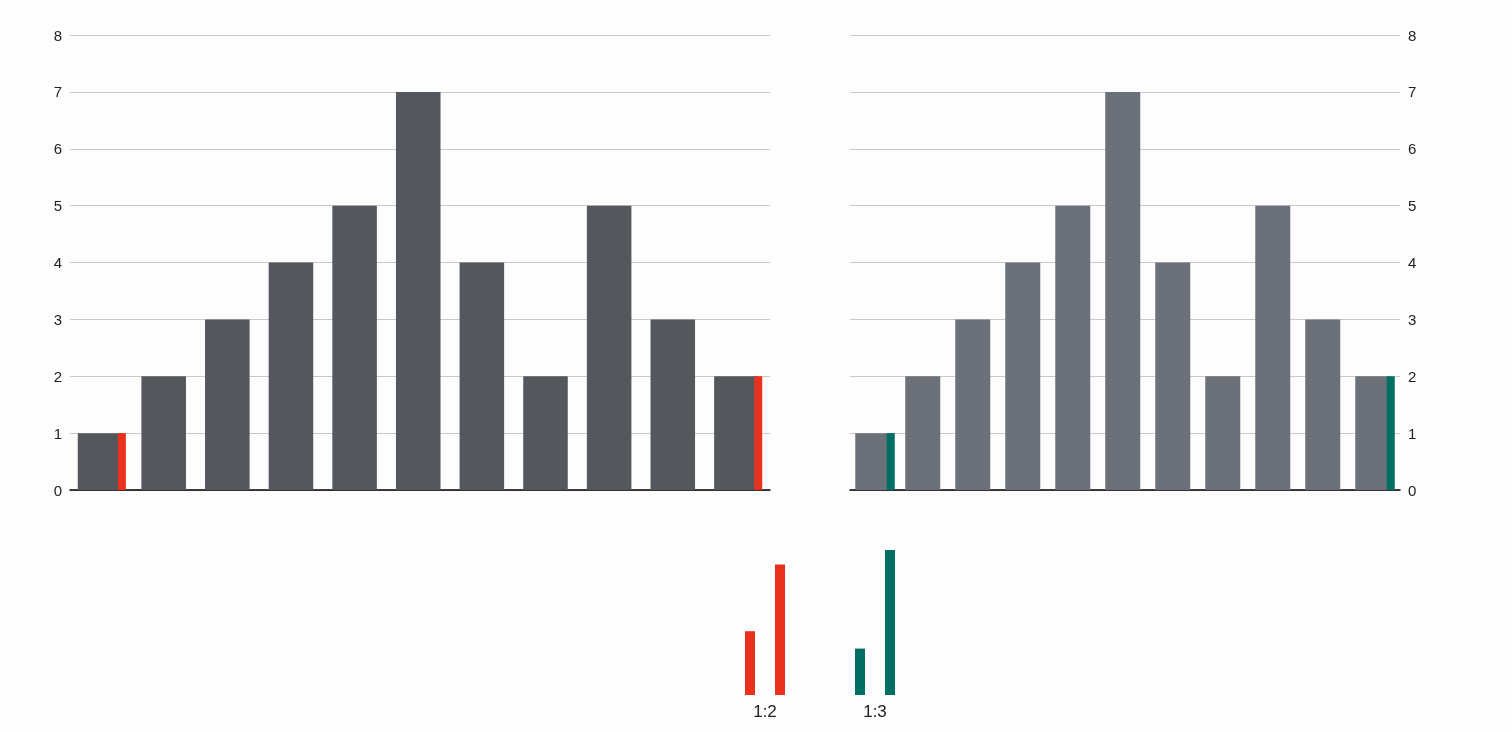 The width and height of the screenshot is (1512, 732). Describe the element at coordinates (57, 262) in the screenshot. I see `y-tick-label: 4` at that location.